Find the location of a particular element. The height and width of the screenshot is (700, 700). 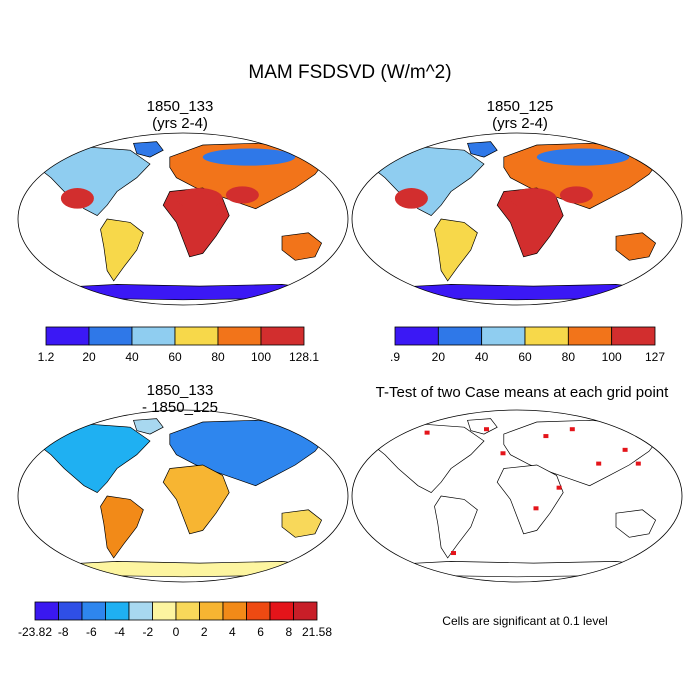

colorbar-label: 128.1 is located at coordinates (304, 357).